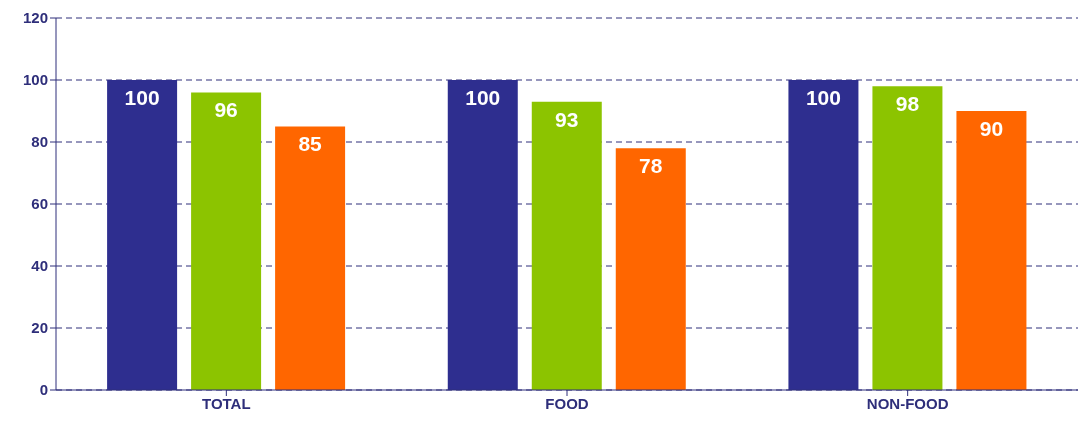 This screenshot has height=434, width=1088. Describe the element at coordinates (35, 18) in the screenshot. I see `y-tick-label: 120` at that location.